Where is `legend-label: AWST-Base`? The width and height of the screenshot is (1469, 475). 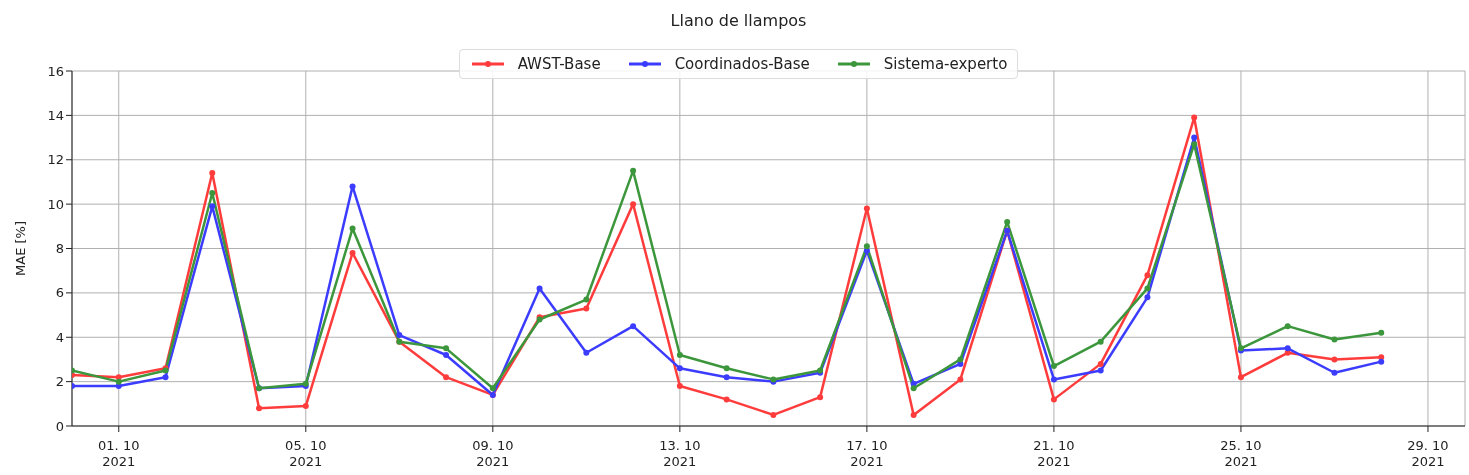 legend-label: AWST-Base is located at coordinates (558, 64).